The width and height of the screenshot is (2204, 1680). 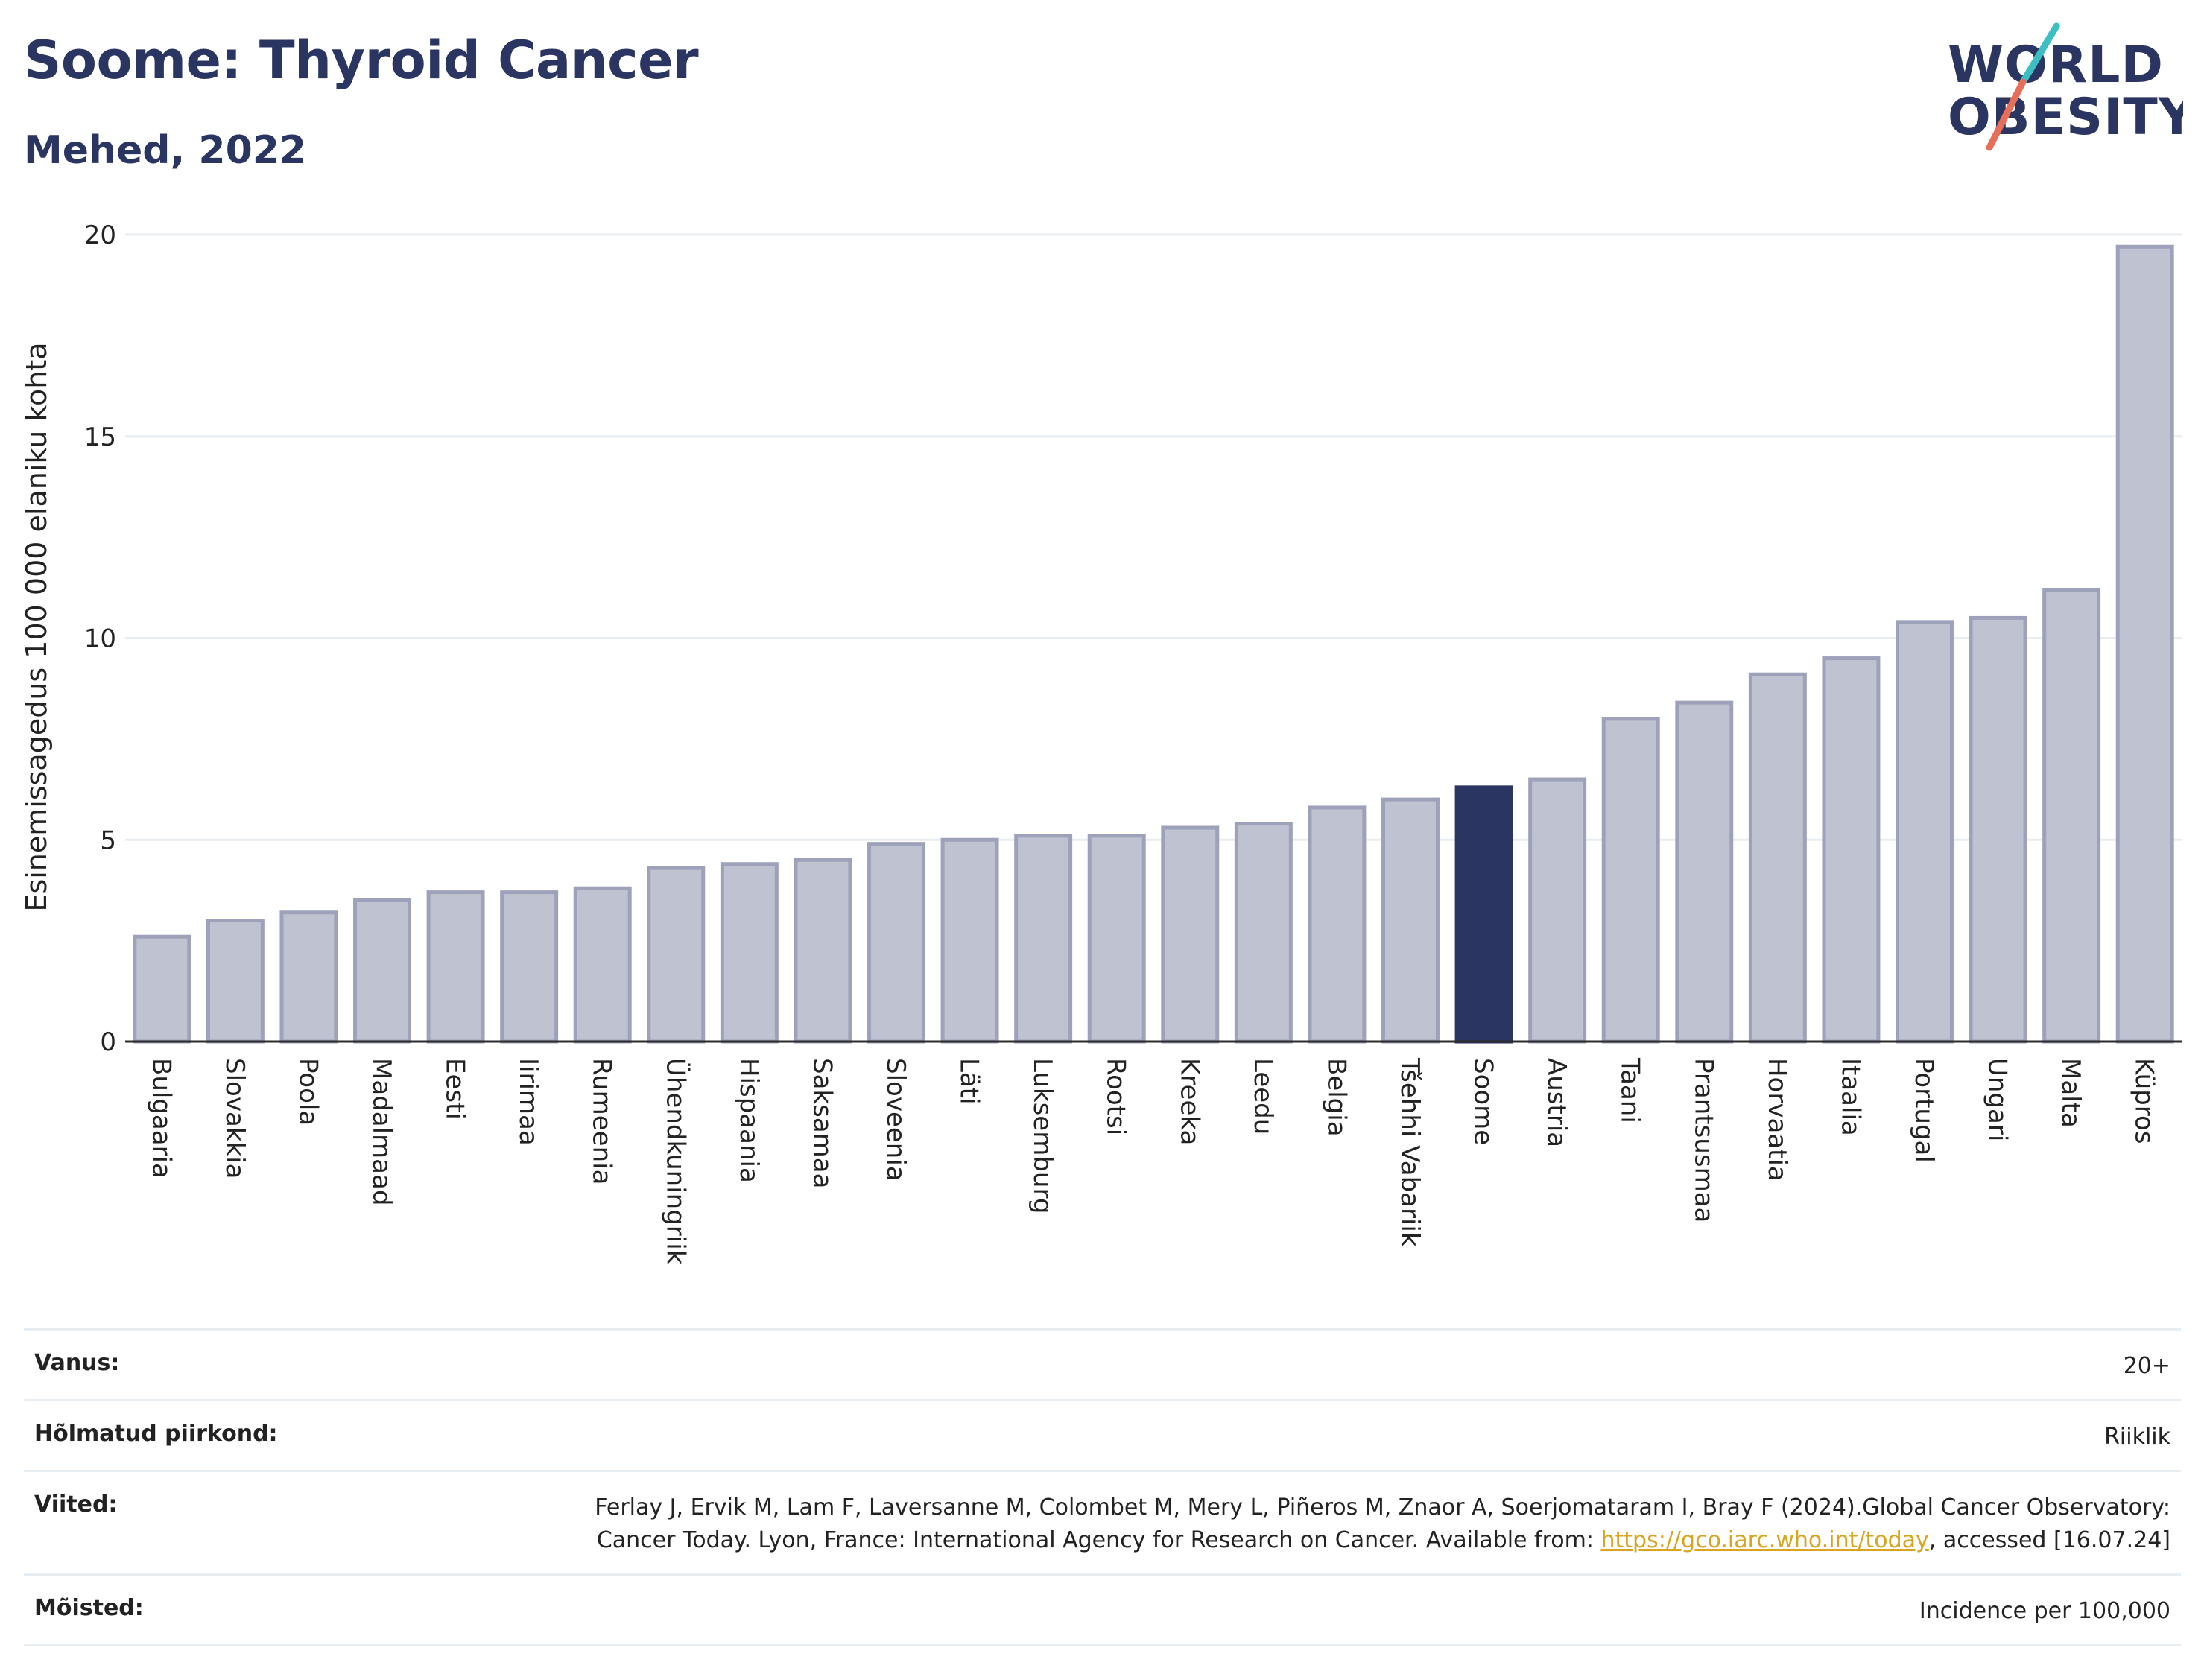 What do you see at coordinates (529, 967) in the screenshot?
I see `bar-iirimaa` at bounding box center [529, 967].